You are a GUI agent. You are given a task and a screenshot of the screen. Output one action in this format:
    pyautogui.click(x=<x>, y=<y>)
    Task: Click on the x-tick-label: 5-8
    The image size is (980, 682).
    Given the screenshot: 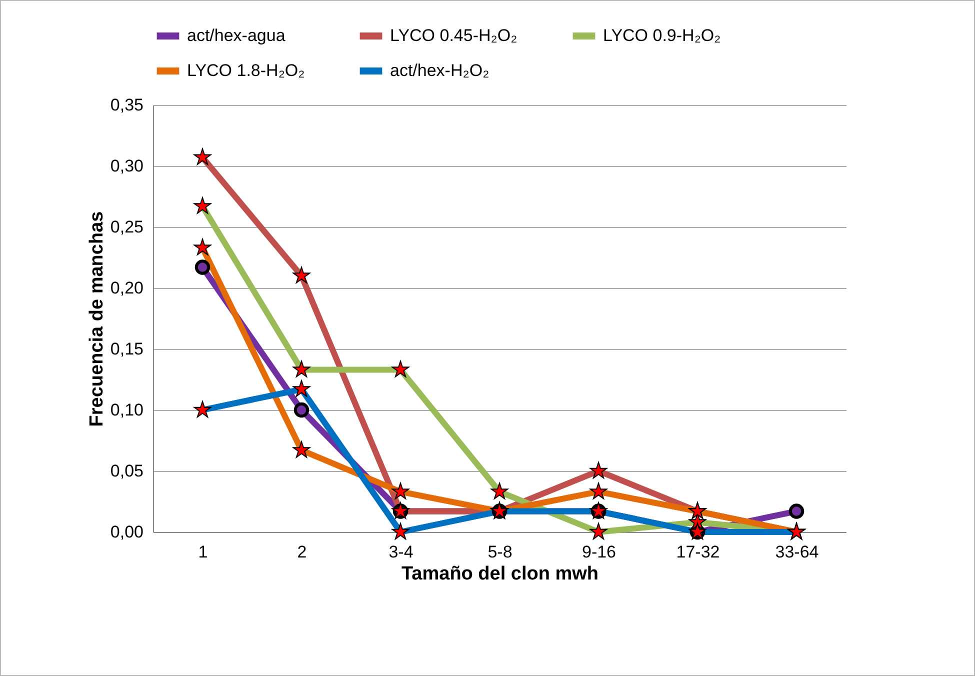 What is the action you would take?
    pyautogui.click(x=500, y=552)
    